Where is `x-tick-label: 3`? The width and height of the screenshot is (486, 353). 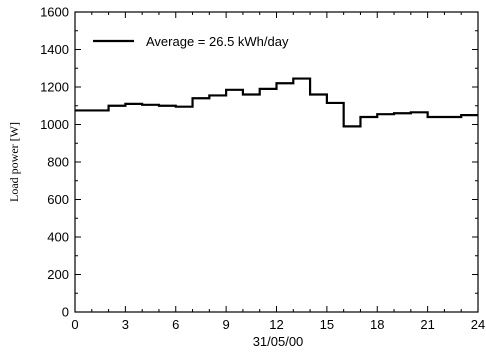
x-tick-label: 3 is located at coordinates (125, 324).